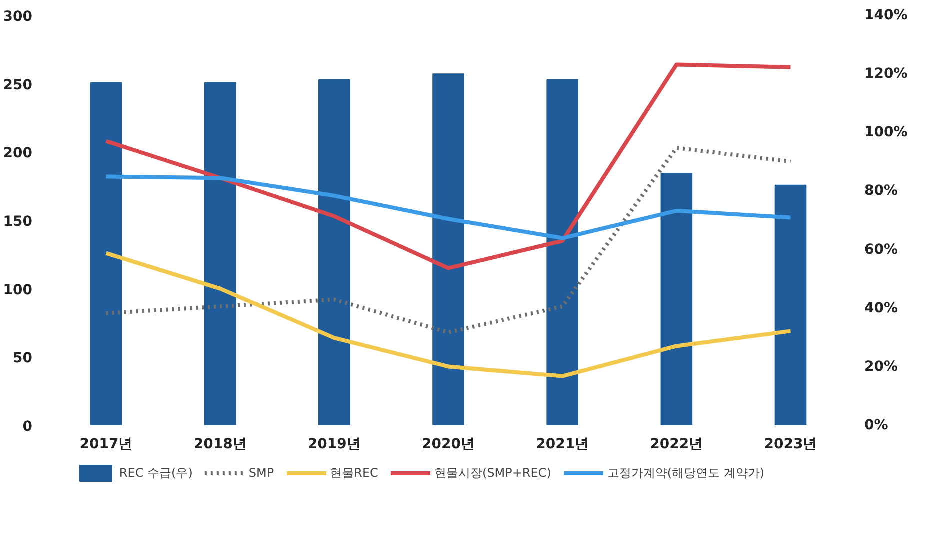 The image size is (952, 534). What do you see at coordinates (220, 444) in the screenshot?
I see `x-tick-label: 2018년` at bounding box center [220, 444].